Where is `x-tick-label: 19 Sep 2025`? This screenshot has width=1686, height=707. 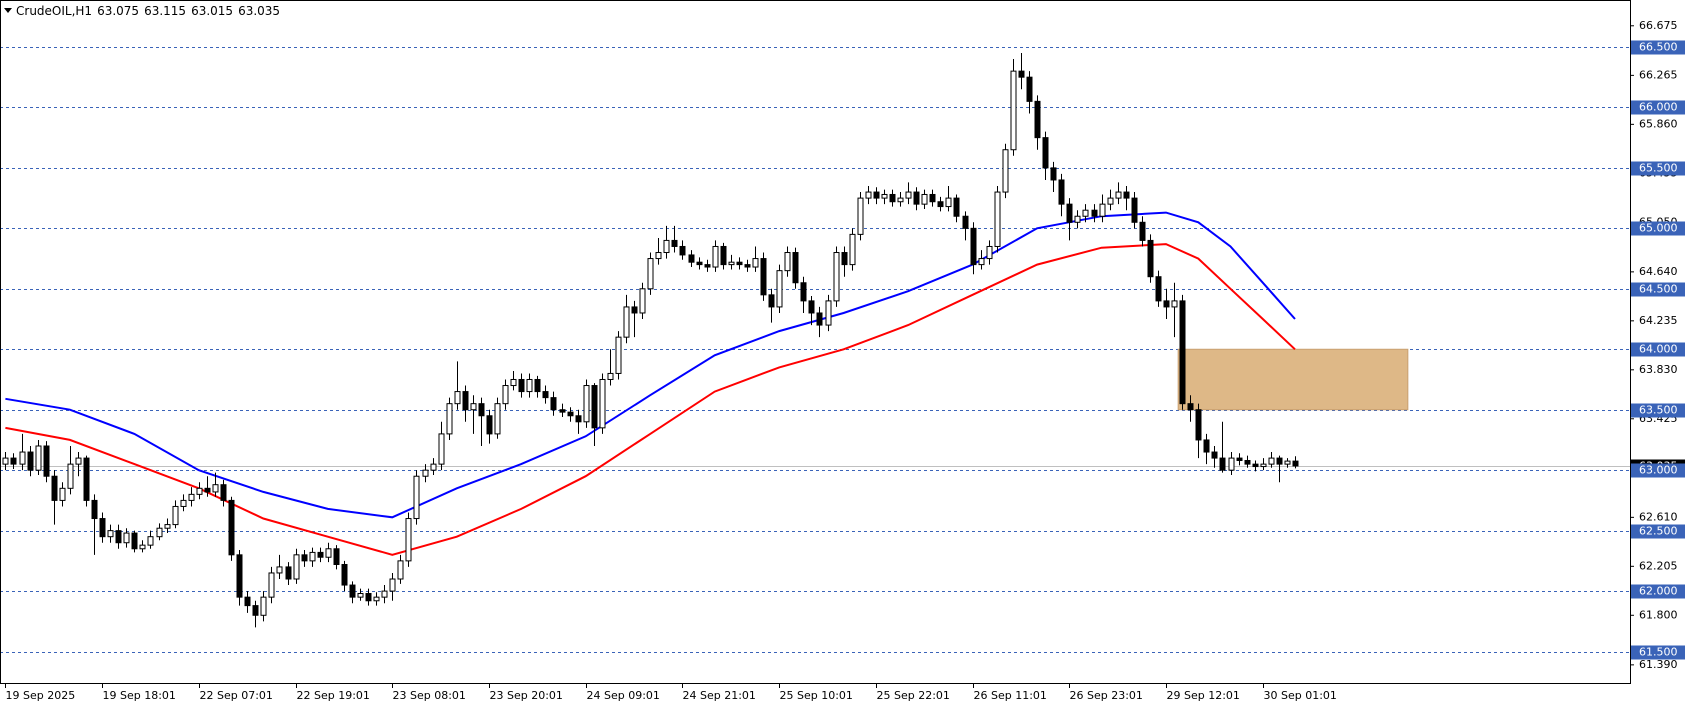
x-tick-label: 19 Sep 2025 is located at coordinates (41, 695).